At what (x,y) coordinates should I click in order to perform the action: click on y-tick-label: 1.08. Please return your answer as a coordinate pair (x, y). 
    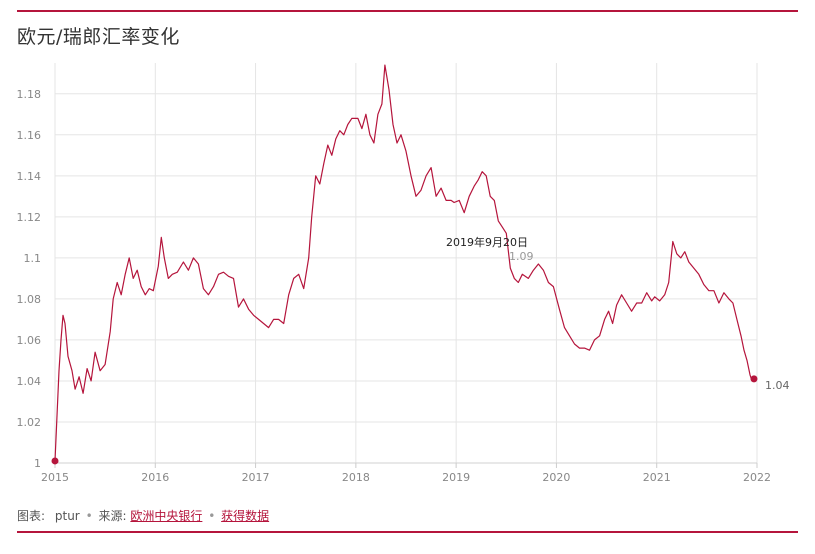
    Looking at the image, I should click on (29, 299).